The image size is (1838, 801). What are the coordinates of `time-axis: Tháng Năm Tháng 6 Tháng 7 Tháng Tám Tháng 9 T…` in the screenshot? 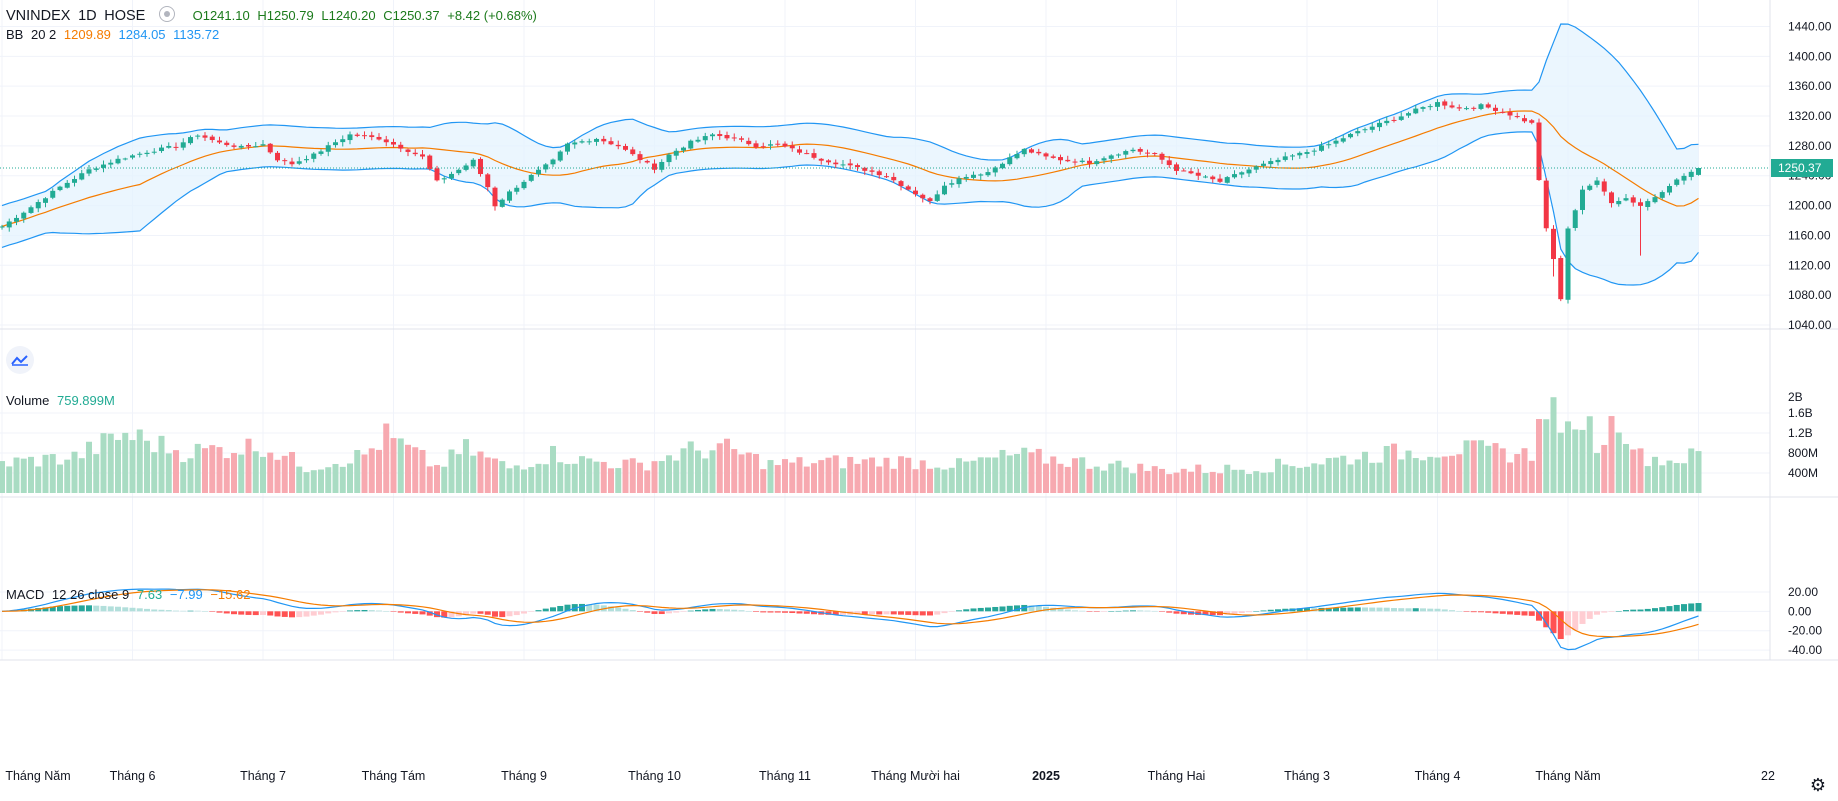 It's located at (890, 776).